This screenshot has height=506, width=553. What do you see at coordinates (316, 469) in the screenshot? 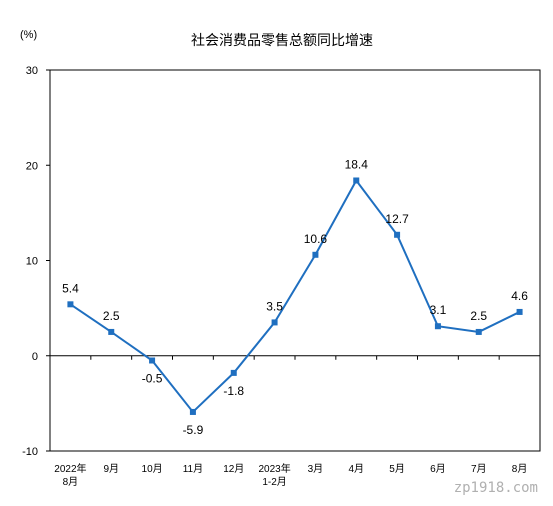
I see `x-tick-label: 3月` at bounding box center [316, 469].